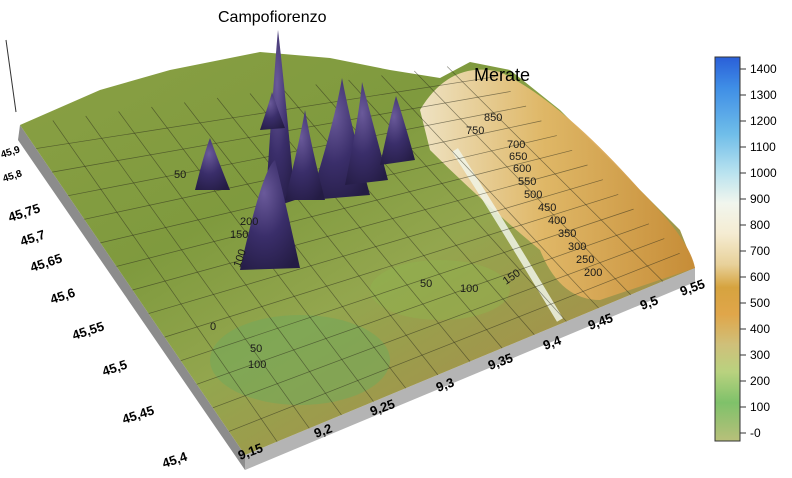 Image resolution: width=792 pixels, height=478 pixels. I want to click on lowland-green, so click(300, 360).